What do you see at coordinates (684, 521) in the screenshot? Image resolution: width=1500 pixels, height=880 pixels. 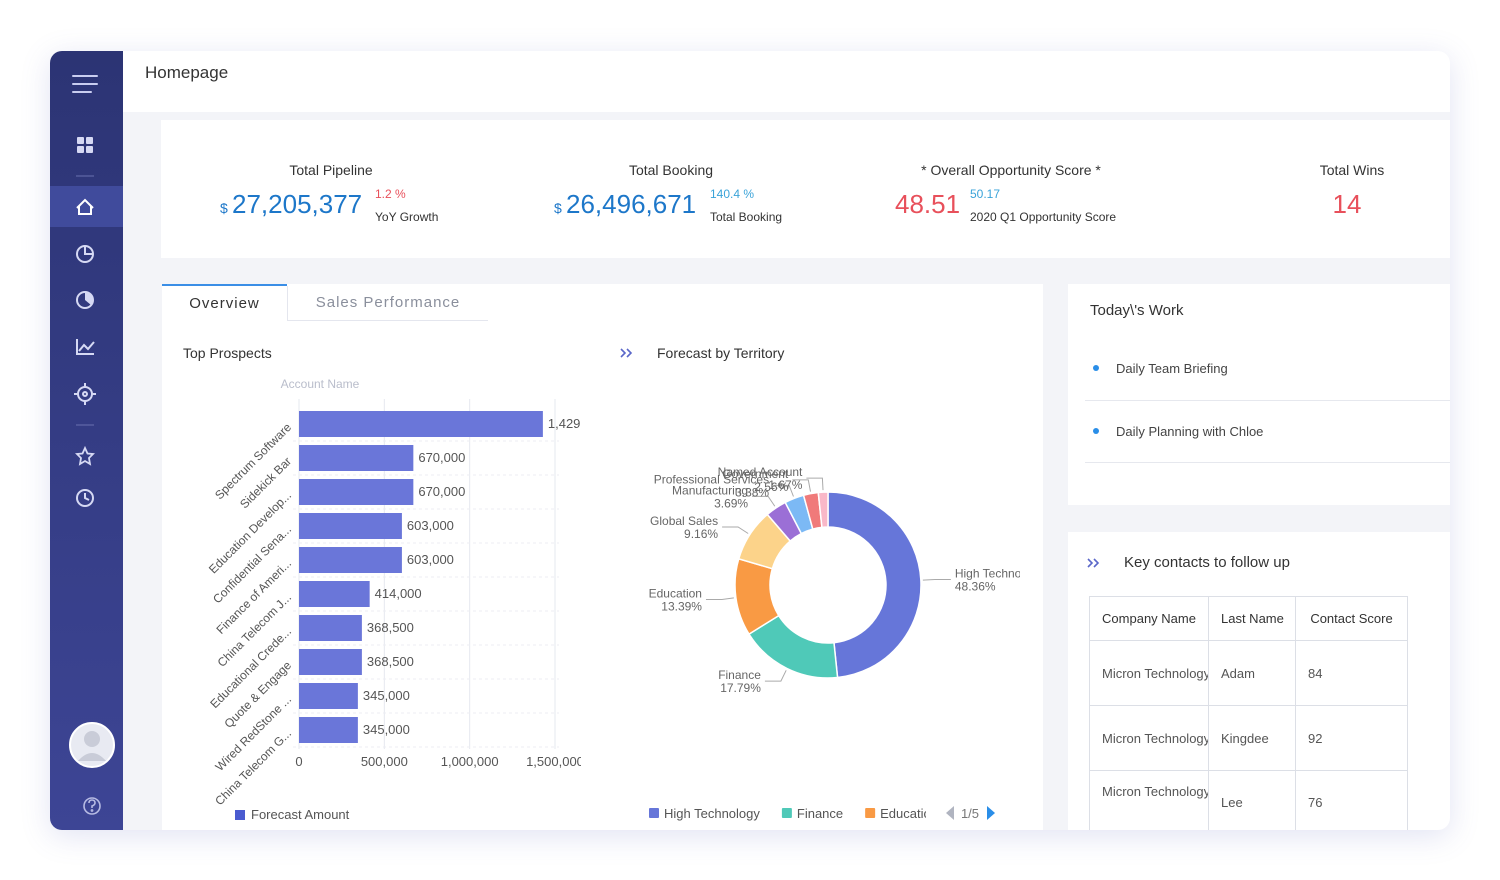 I see `slice-name: Global Sales` at bounding box center [684, 521].